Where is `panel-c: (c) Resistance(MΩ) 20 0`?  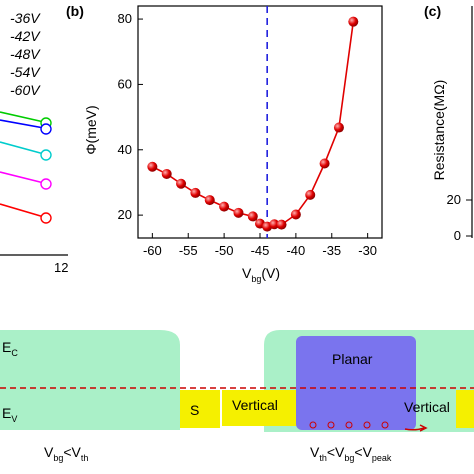 panel-c: (c) Resistance(MΩ) 20 0 is located at coordinates (448, 123).